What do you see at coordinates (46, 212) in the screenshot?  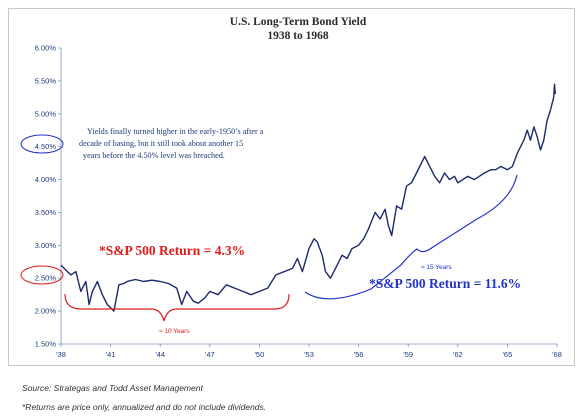 I see `y-tick-label: 3.50%` at bounding box center [46, 212].